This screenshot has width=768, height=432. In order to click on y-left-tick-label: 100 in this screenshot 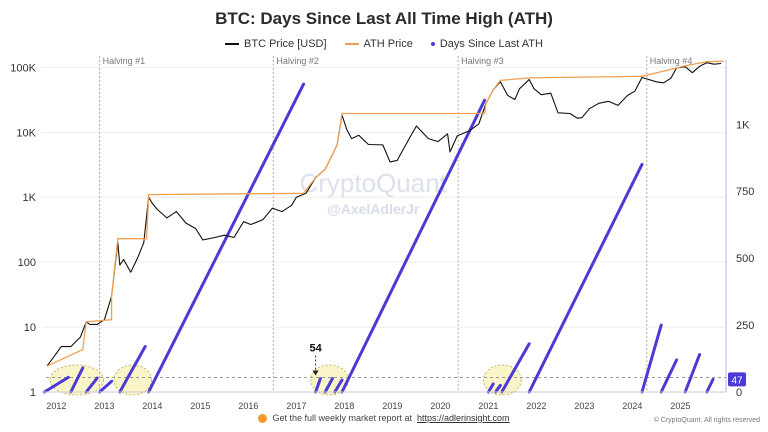, I will do `click(27, 263)`.